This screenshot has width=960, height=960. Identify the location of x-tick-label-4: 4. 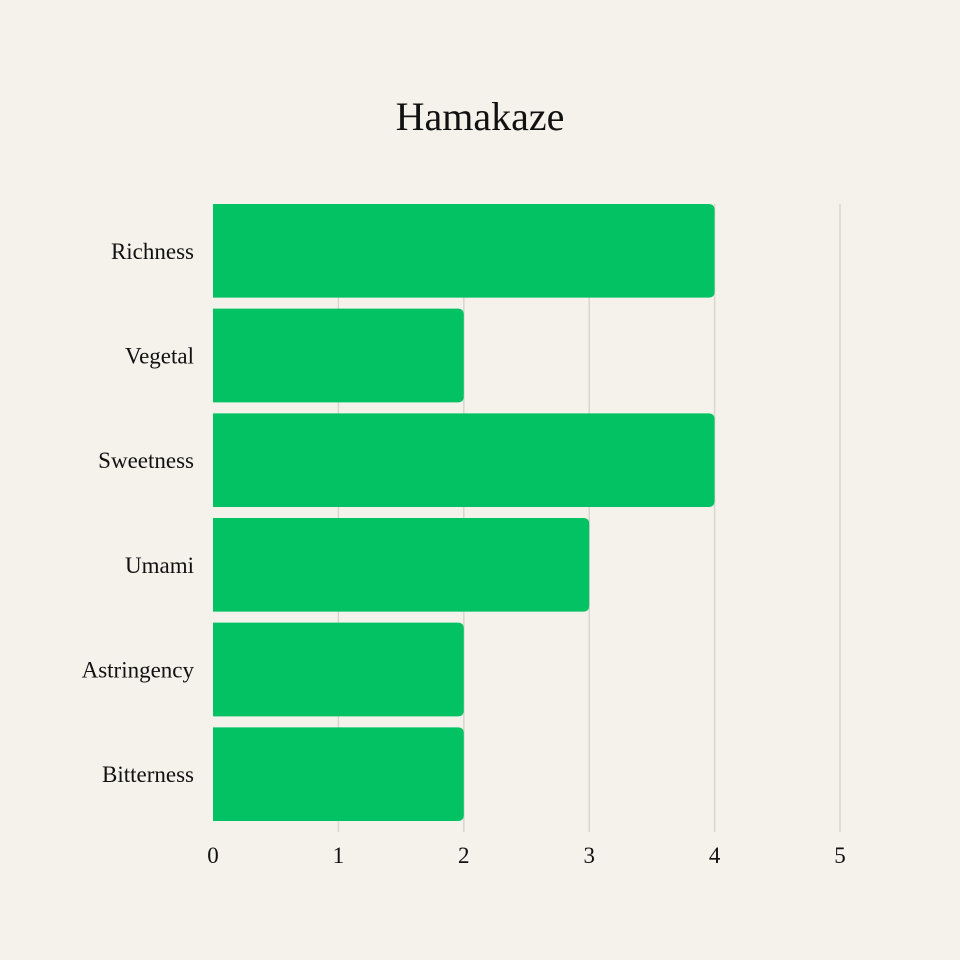
(715, 855).